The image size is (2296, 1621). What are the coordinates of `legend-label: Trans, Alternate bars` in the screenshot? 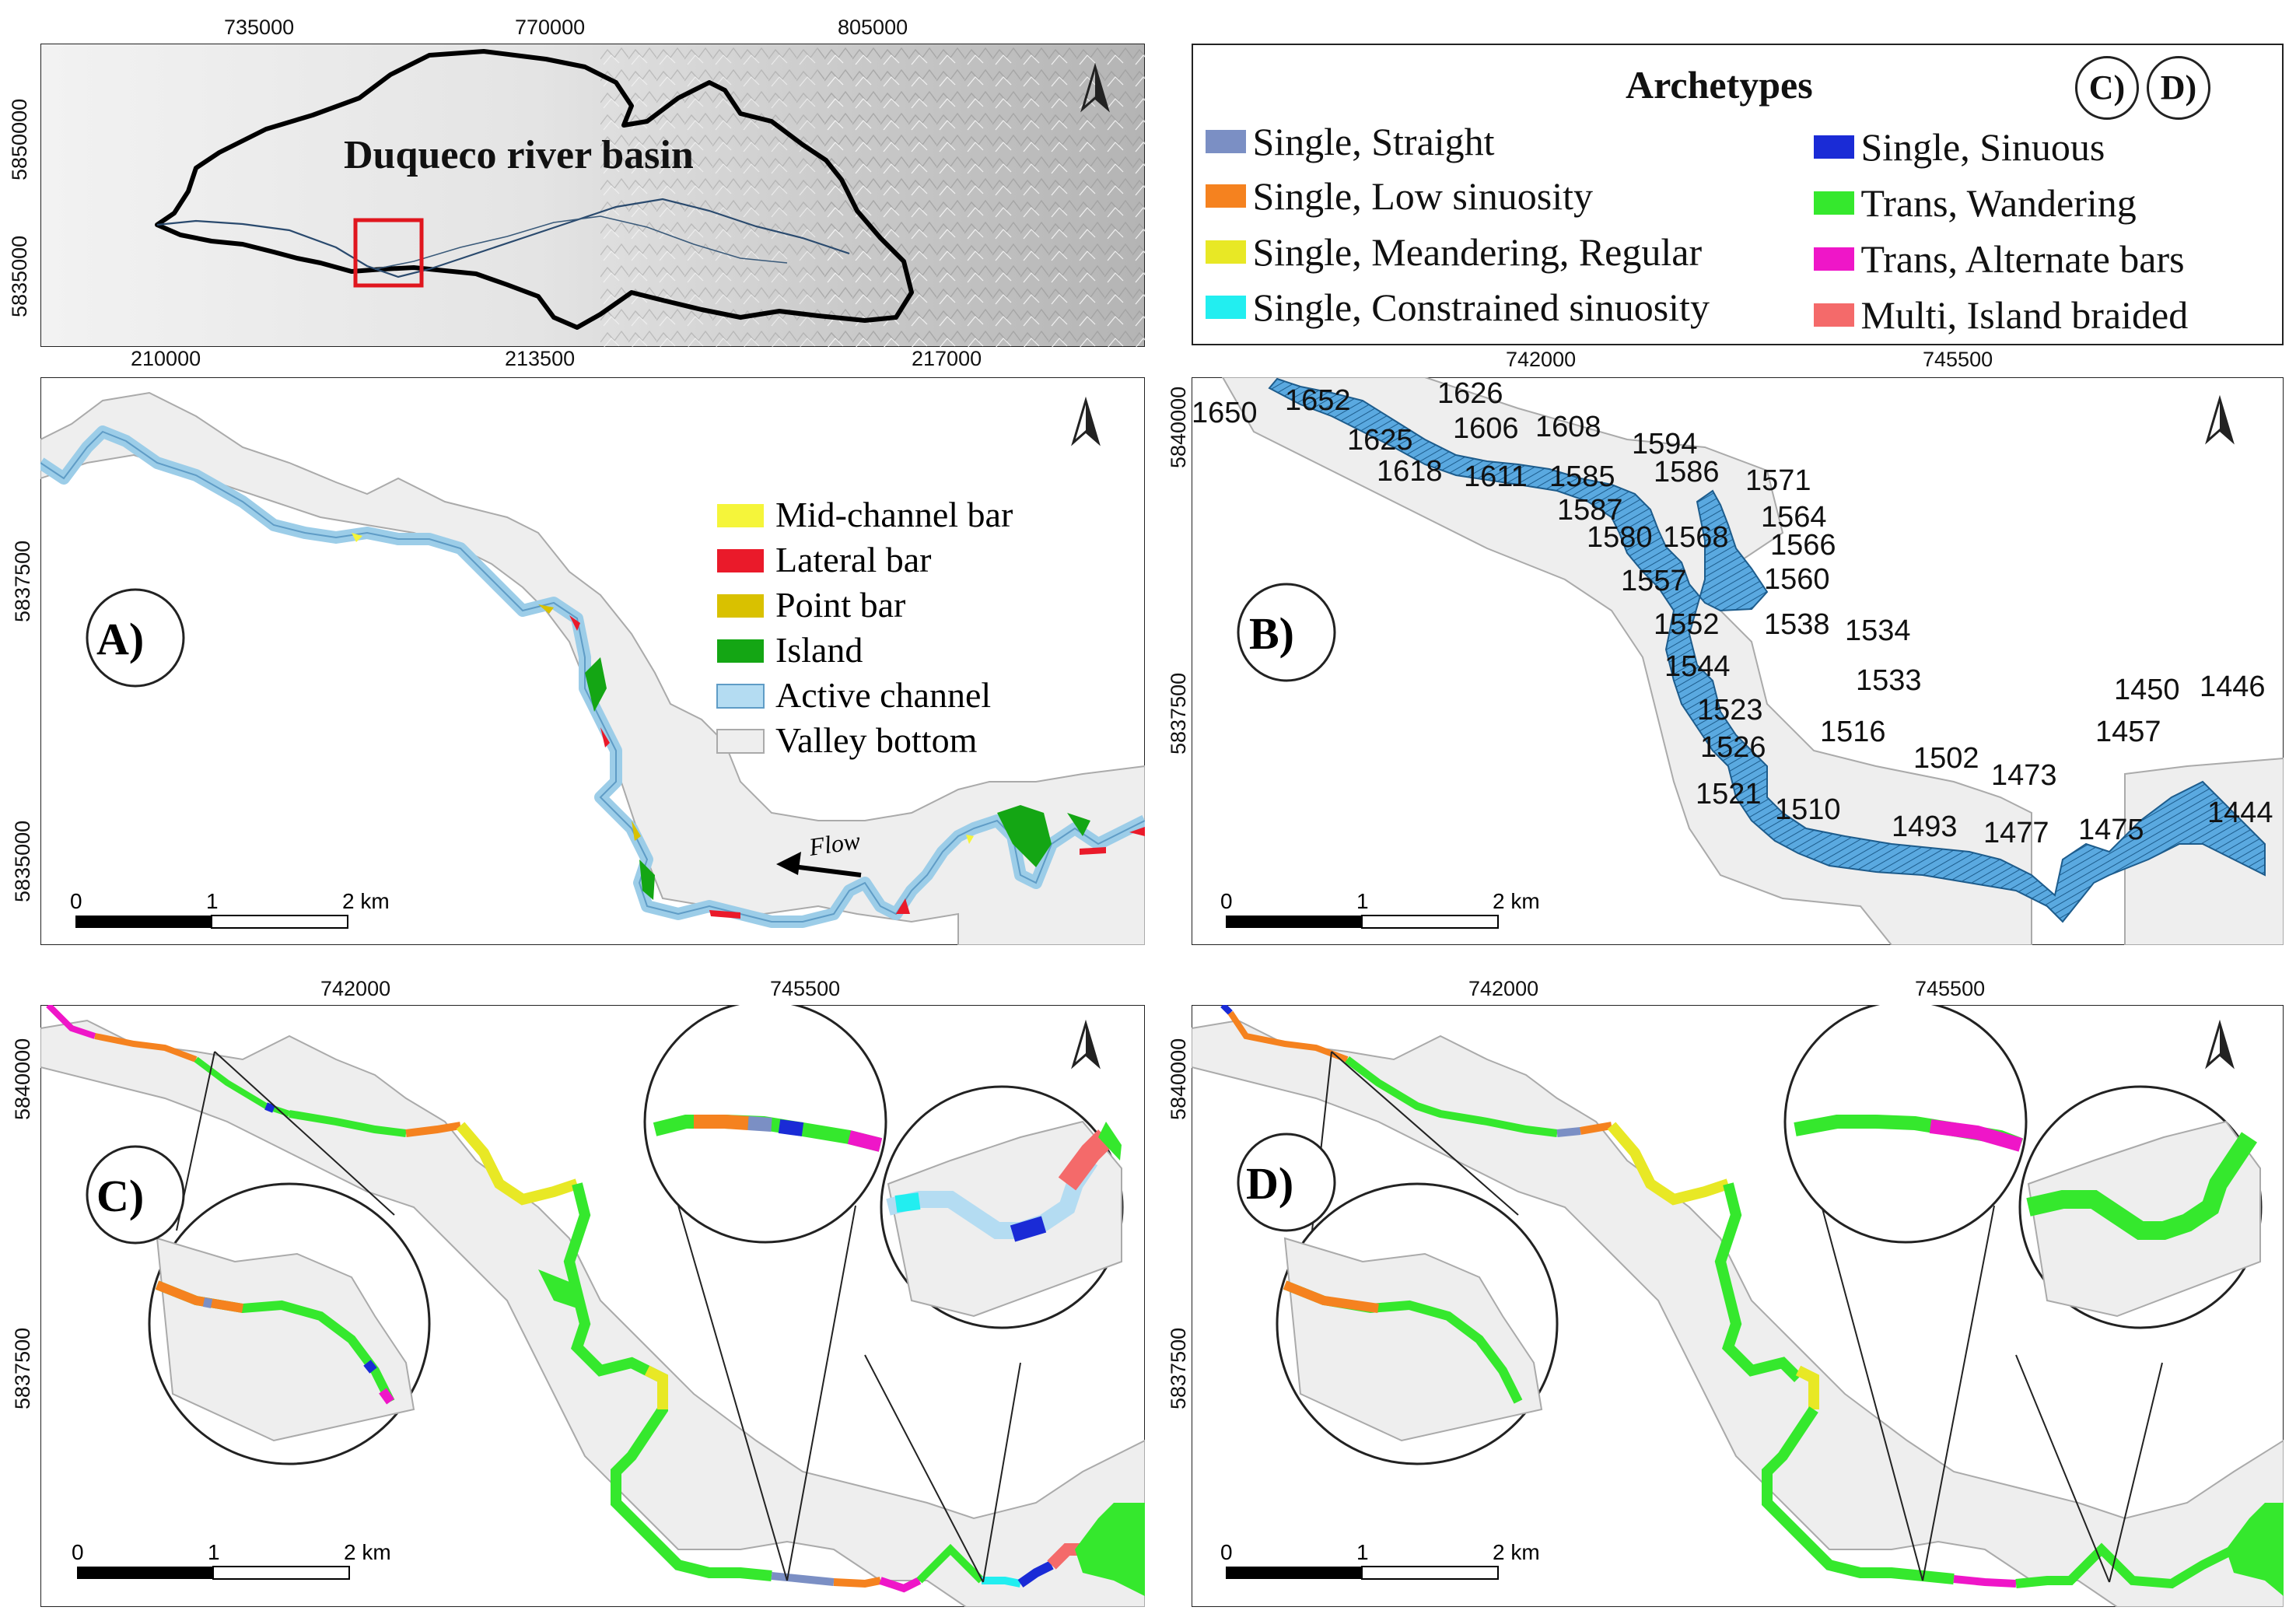 It's located at (2023, 259).